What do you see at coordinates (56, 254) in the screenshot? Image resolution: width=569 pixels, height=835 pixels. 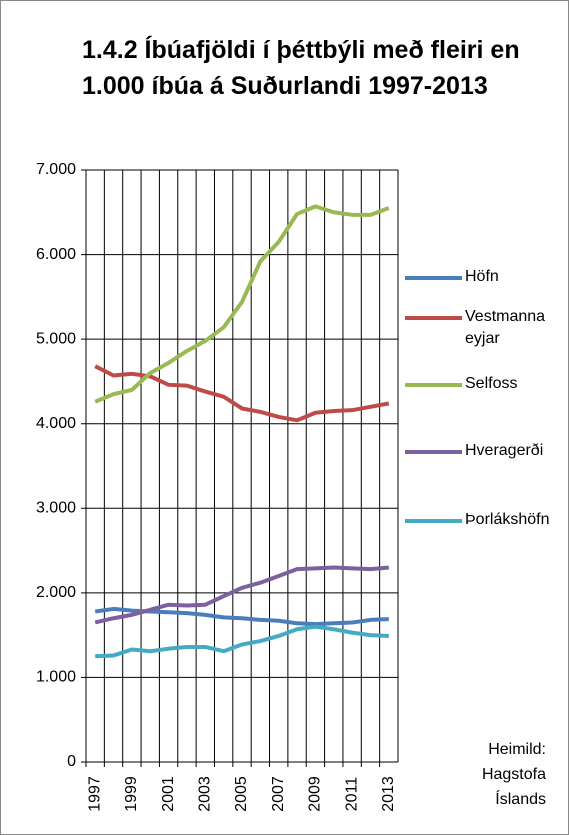 I see `y-tick-label: 6.000` at bounding box center [56, 254].